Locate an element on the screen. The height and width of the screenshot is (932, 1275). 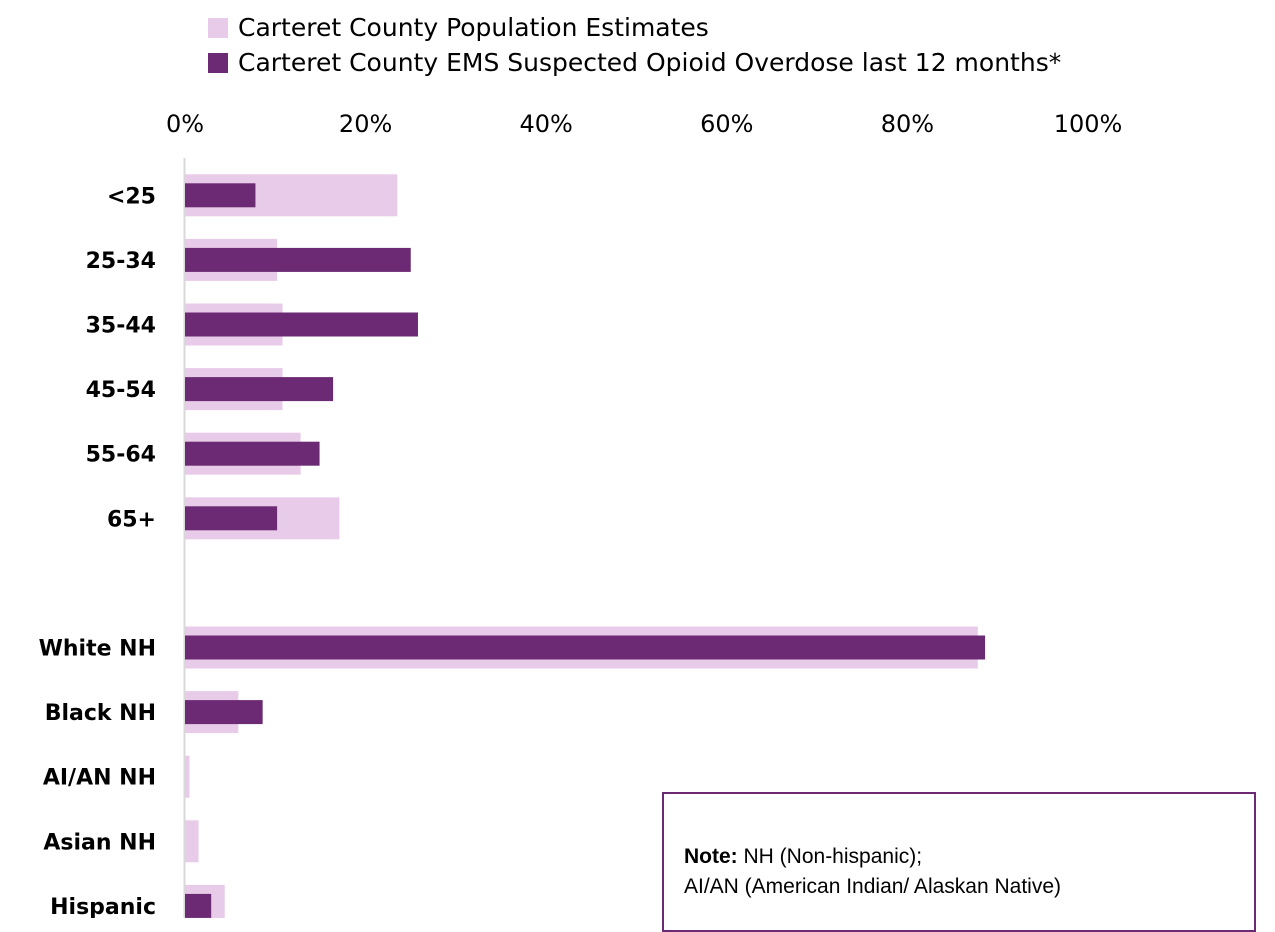
category-label: Black NH is located at coordinates (100, 713).